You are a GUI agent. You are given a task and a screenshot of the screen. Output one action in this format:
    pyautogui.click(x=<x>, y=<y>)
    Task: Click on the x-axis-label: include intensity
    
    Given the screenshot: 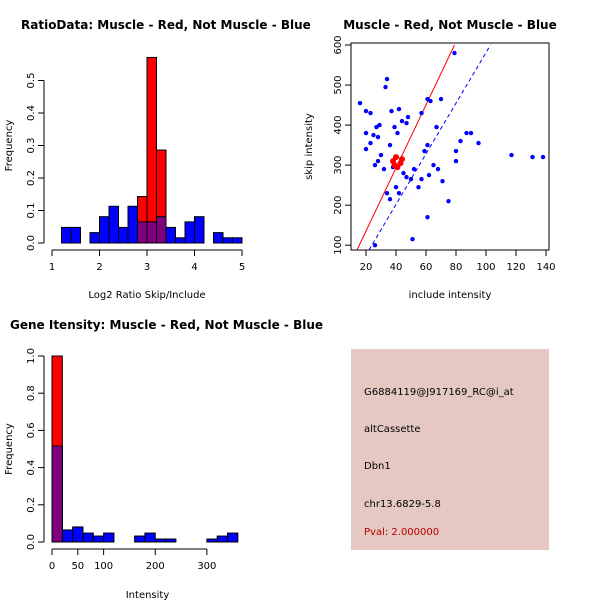 What is the action you would take?
    pyautogui.click(x=450, y=295)
    